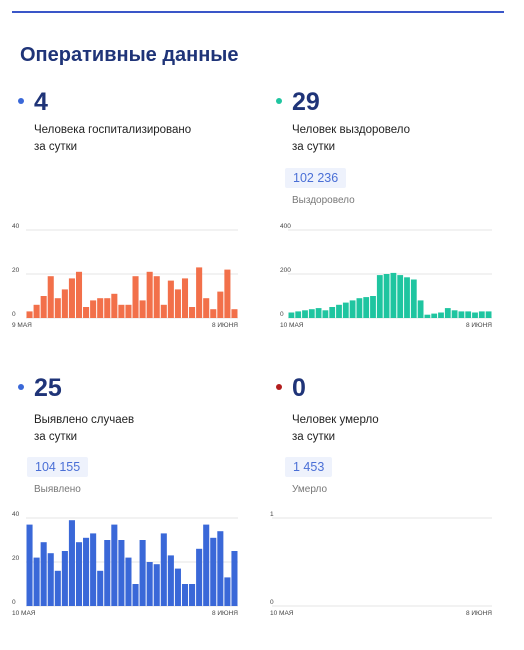  What do you see at coordinates (22, 325) in the screenshot?
I see `x-start-label: 9 МАЯ` at bounding box center [22, 325].